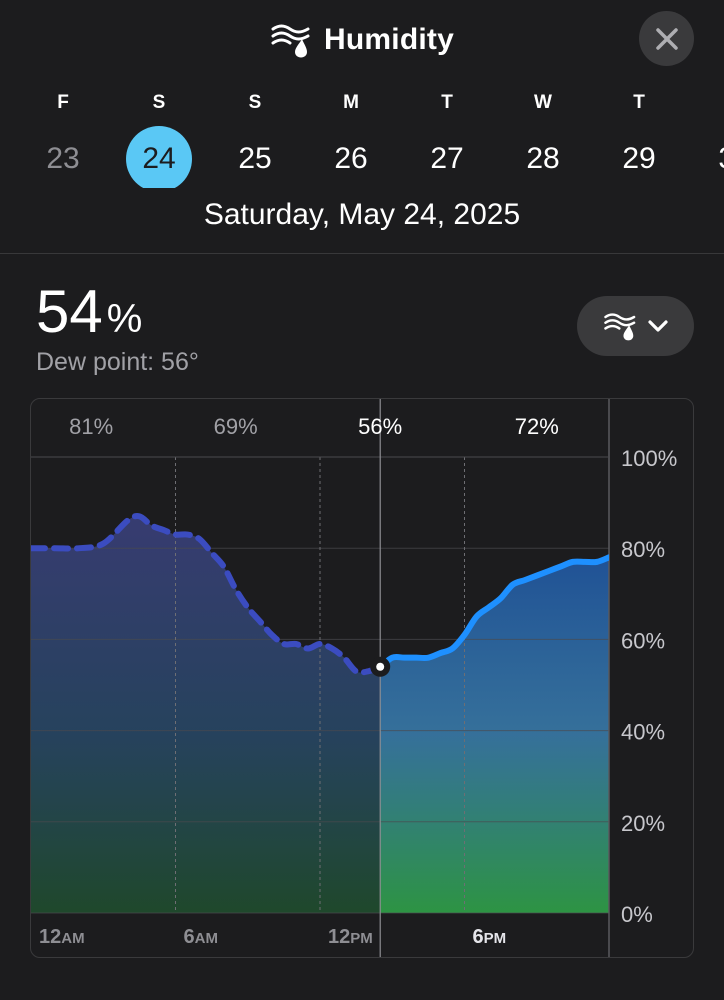  What do you see at coordinates (643, 640) in the screenshot?
I see `y-tick-label: 60%` at bounding box center [643, 640].